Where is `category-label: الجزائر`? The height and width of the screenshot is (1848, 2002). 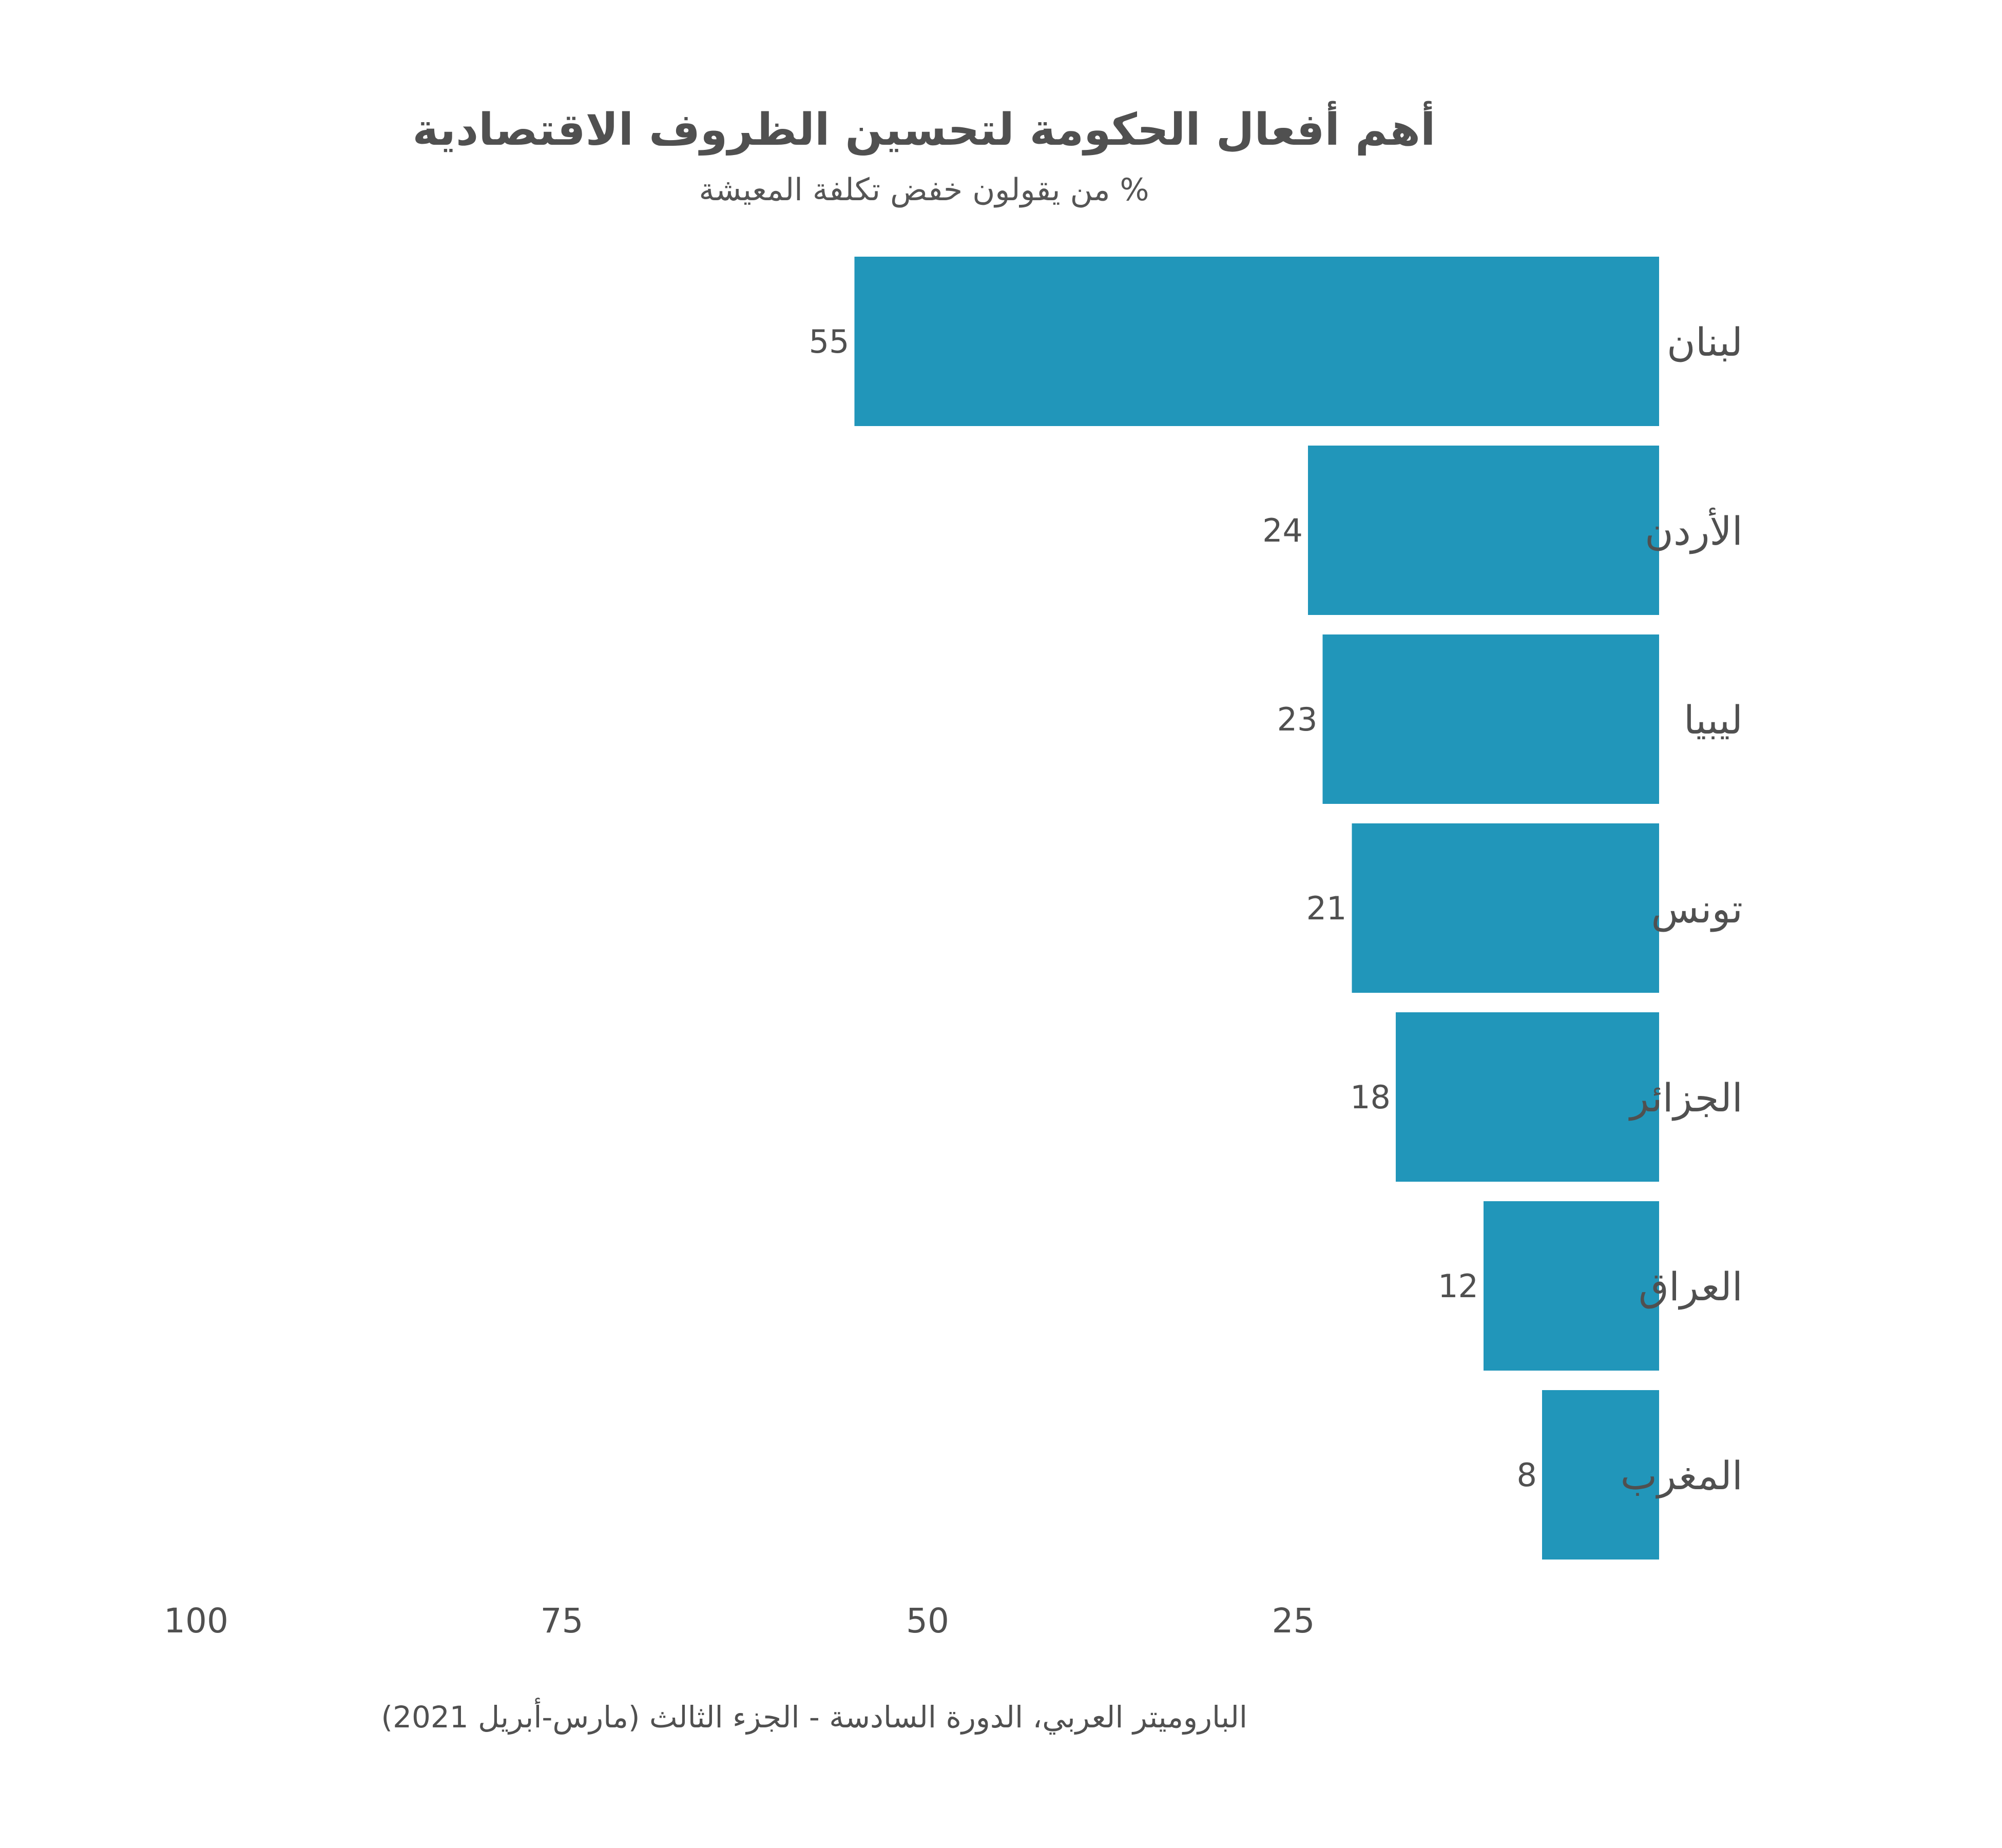 category-label: الجزائر is located at coordinates (1685, 1098).